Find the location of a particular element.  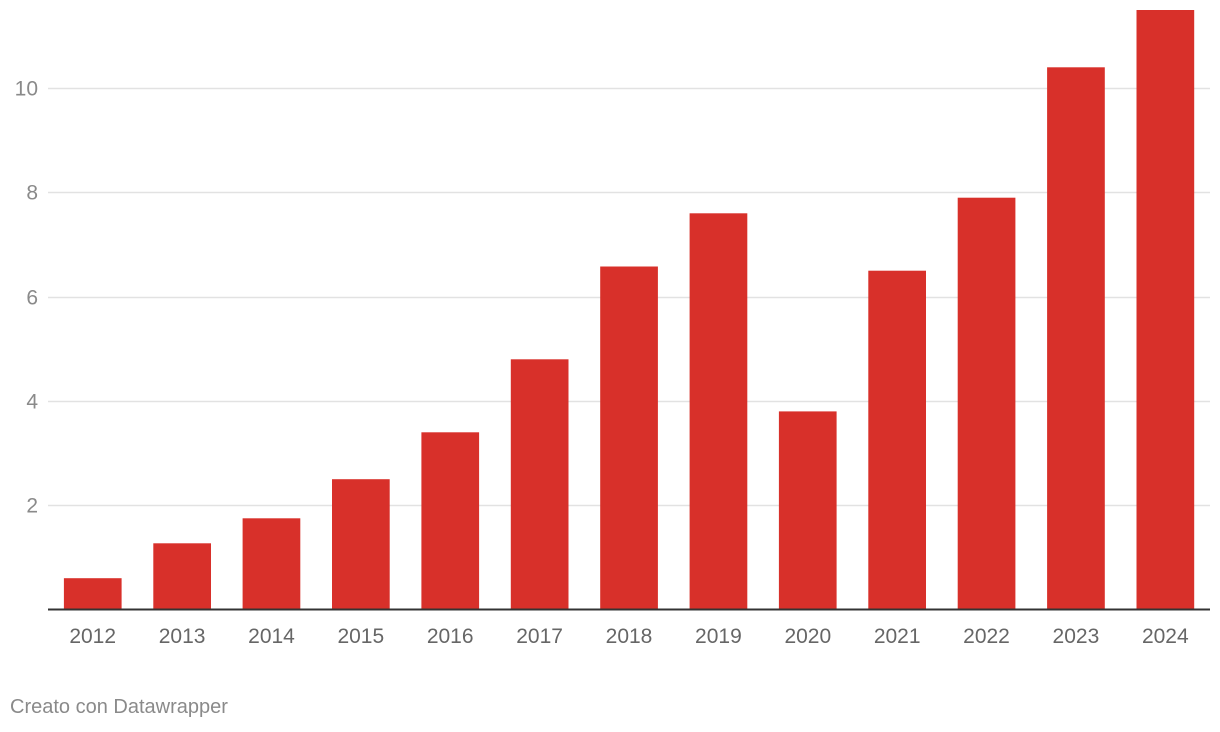

x-tick-label: 2019 is located at coordinates (718, 636).